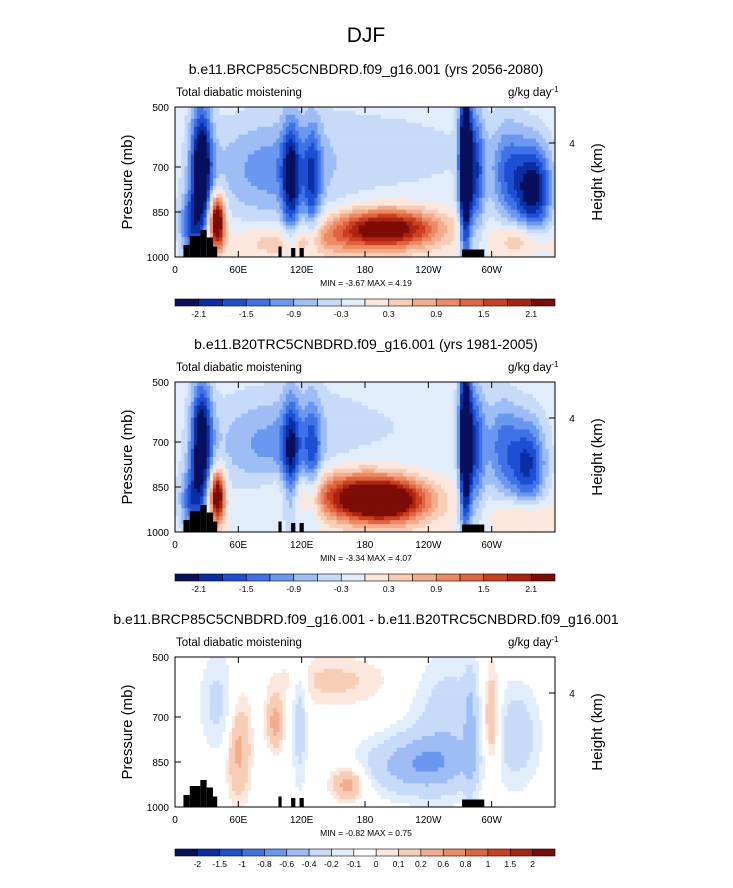 This screenshot has height=888, width=733. I want to click on x-tick-label: 60E, so click(238, 820).